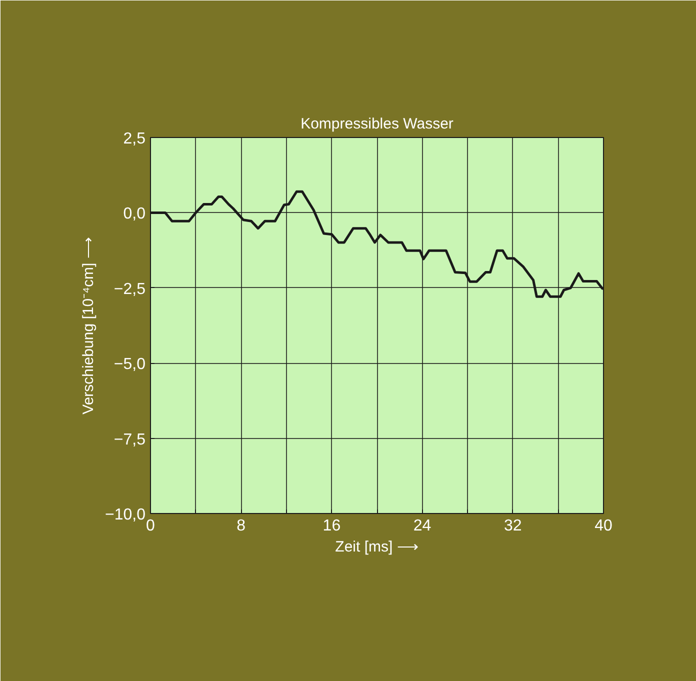 The image size is (696, 681). I want to click on x-tick-label: 8, so click(241, 526).